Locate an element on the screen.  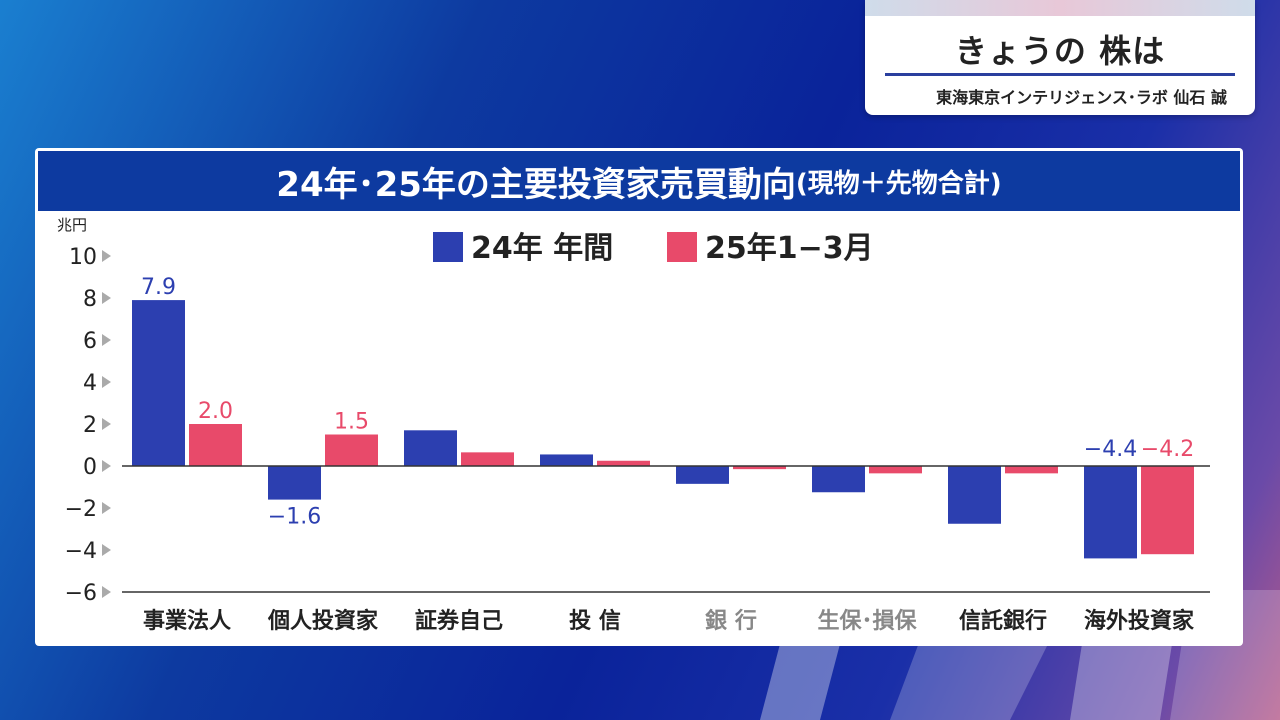
card-stripe is located at coordinates (1060, 8).